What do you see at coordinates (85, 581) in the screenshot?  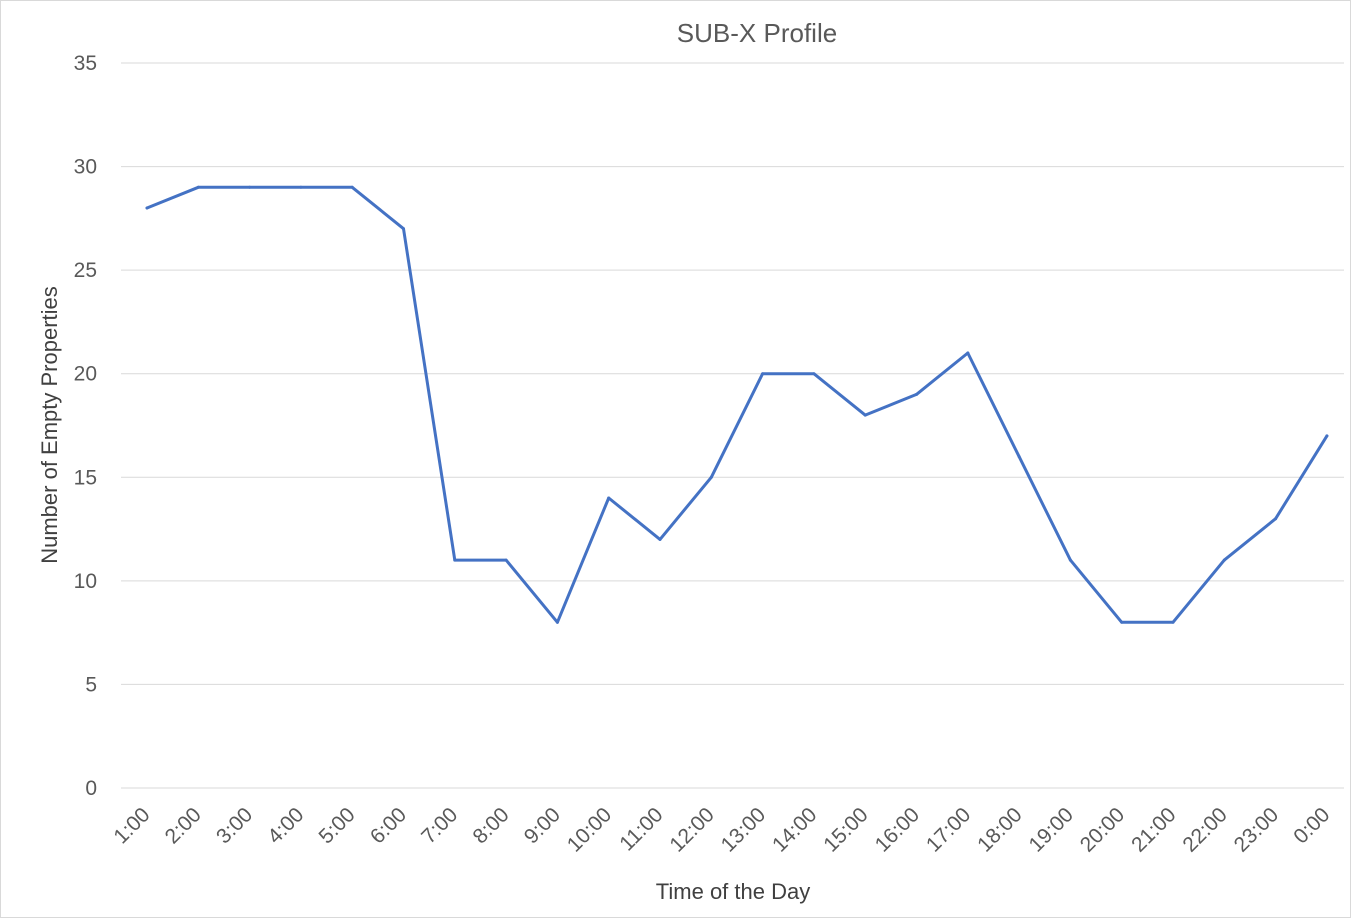 I see `y-tick-label: 10` at bounding box center [85, 581].